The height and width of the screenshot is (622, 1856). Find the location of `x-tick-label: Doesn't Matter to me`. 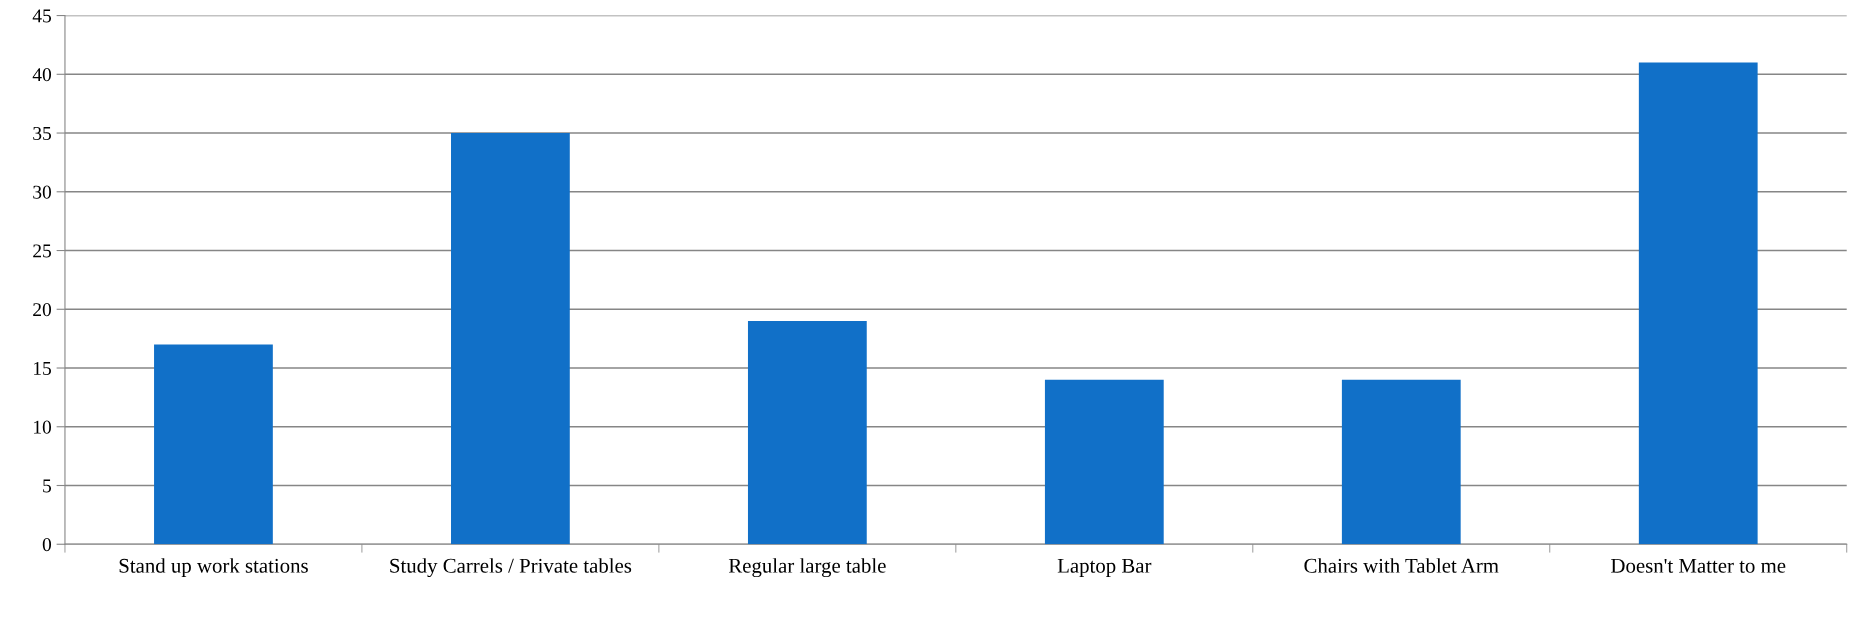

x-tick-label: Doesn't Matter to me is located at coordinates (1698, 565).